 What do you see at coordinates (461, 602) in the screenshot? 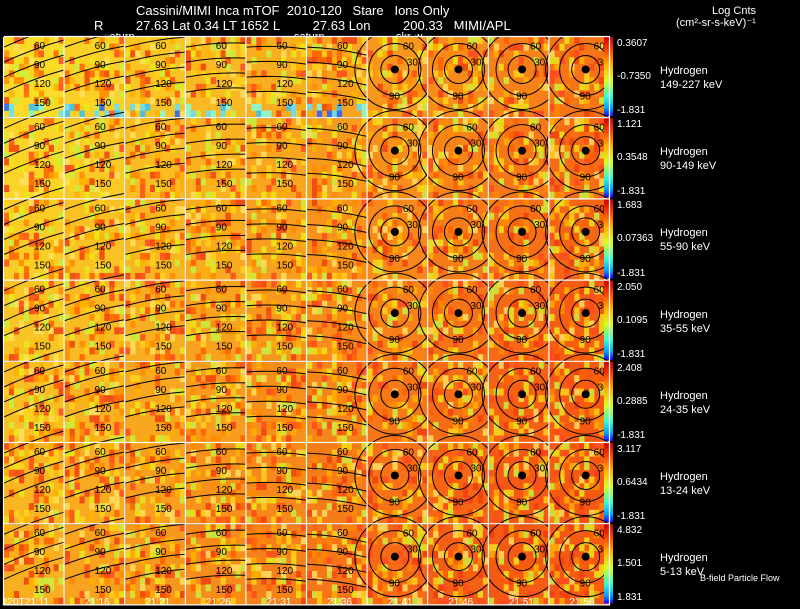
I see `time-tick-label: 21:46` at bounding box center [461, 602].